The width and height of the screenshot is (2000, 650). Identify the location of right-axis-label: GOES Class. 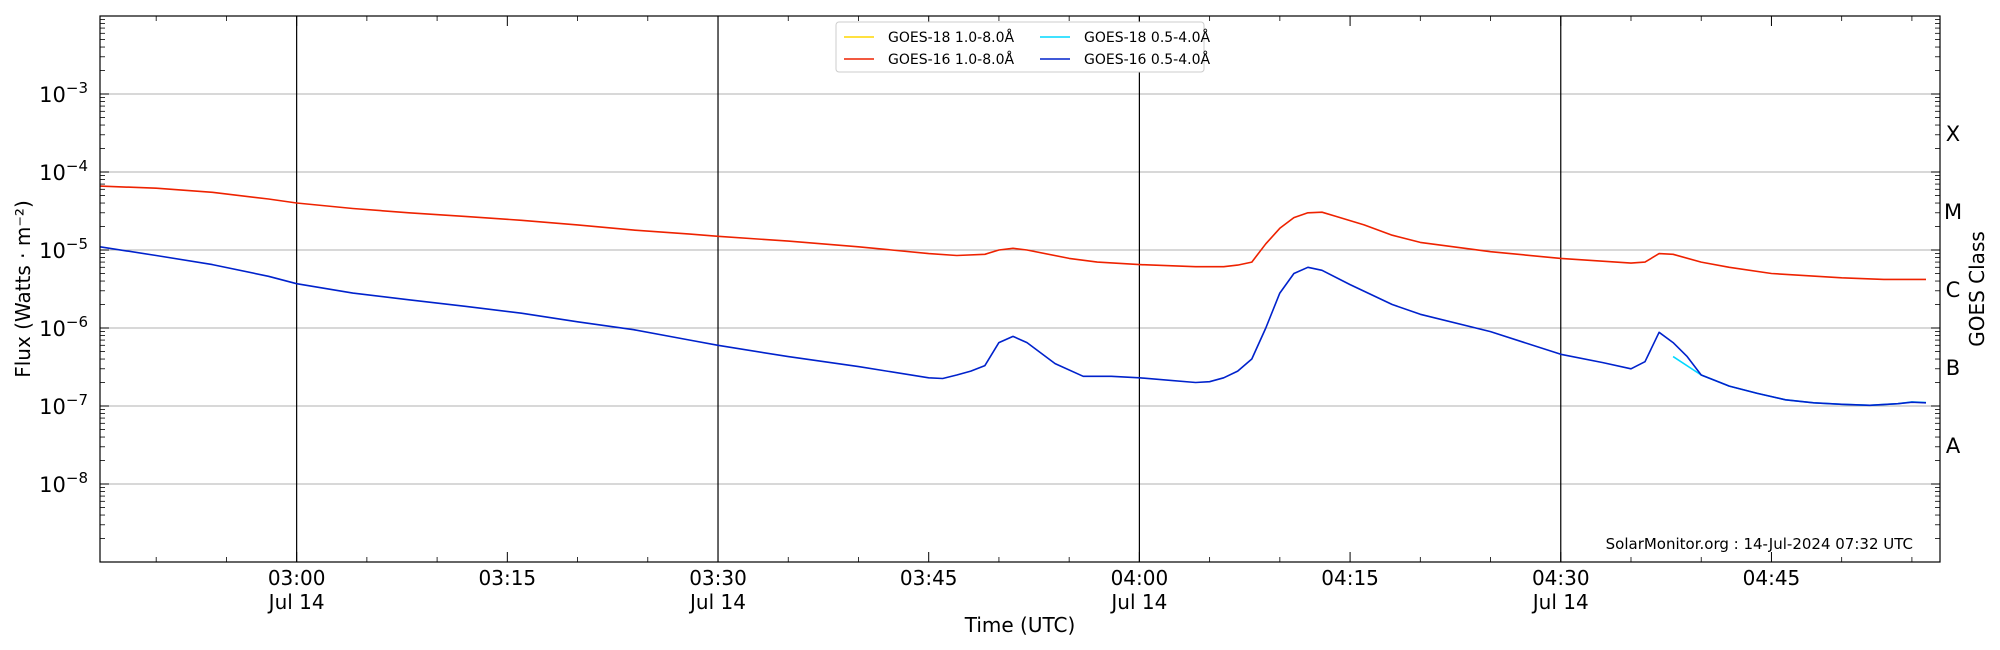
(1977, 289).